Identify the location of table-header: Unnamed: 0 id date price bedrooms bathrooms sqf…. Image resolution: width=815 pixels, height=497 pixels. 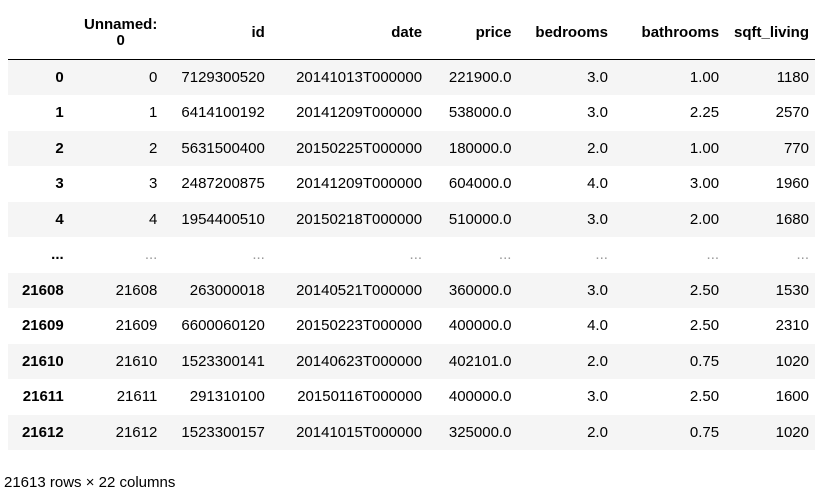
(411, 33).